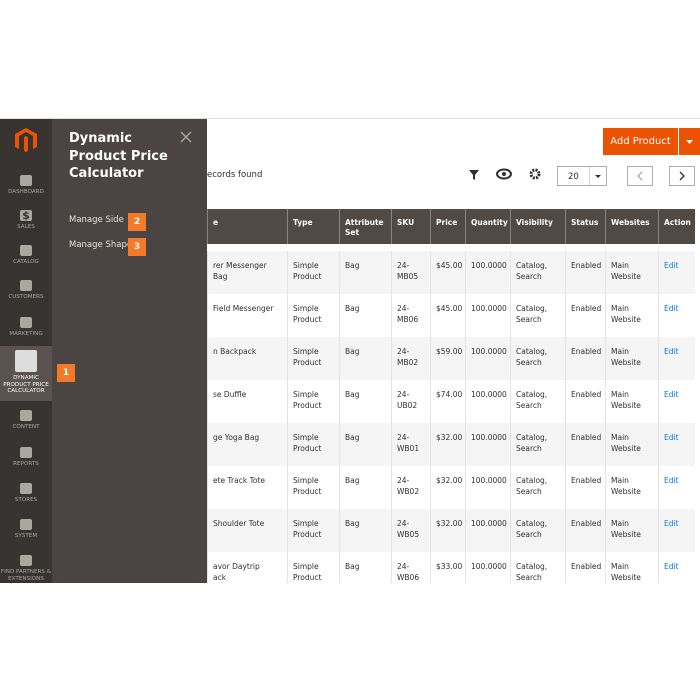 This screenshot has width=700, height=700. What do you see at coordinates (26, 297) in the screenshot?
I see `sidebar-label: CUSTOMERS` at bounding box center [26, 297].